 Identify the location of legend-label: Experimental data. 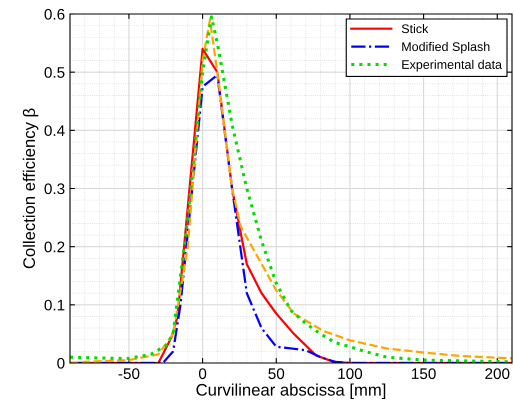
(452, 66).